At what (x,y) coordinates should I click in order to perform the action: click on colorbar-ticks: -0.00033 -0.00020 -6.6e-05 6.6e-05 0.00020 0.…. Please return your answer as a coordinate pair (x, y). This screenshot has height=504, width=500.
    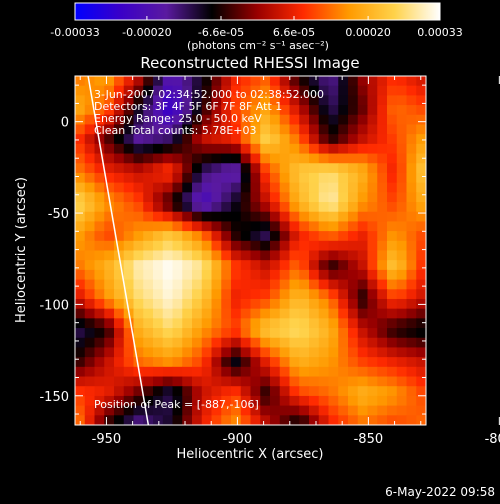
    Looking at the image, I should click on (256, 27).